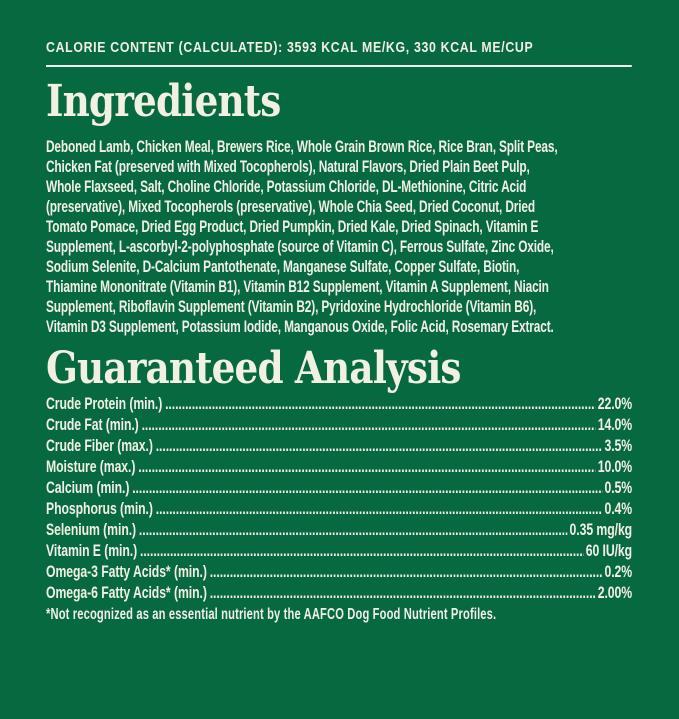  Describe the element at coordinates (615, 467) in the screenshot. I see `nutrient-value: 10.0%` at that location.